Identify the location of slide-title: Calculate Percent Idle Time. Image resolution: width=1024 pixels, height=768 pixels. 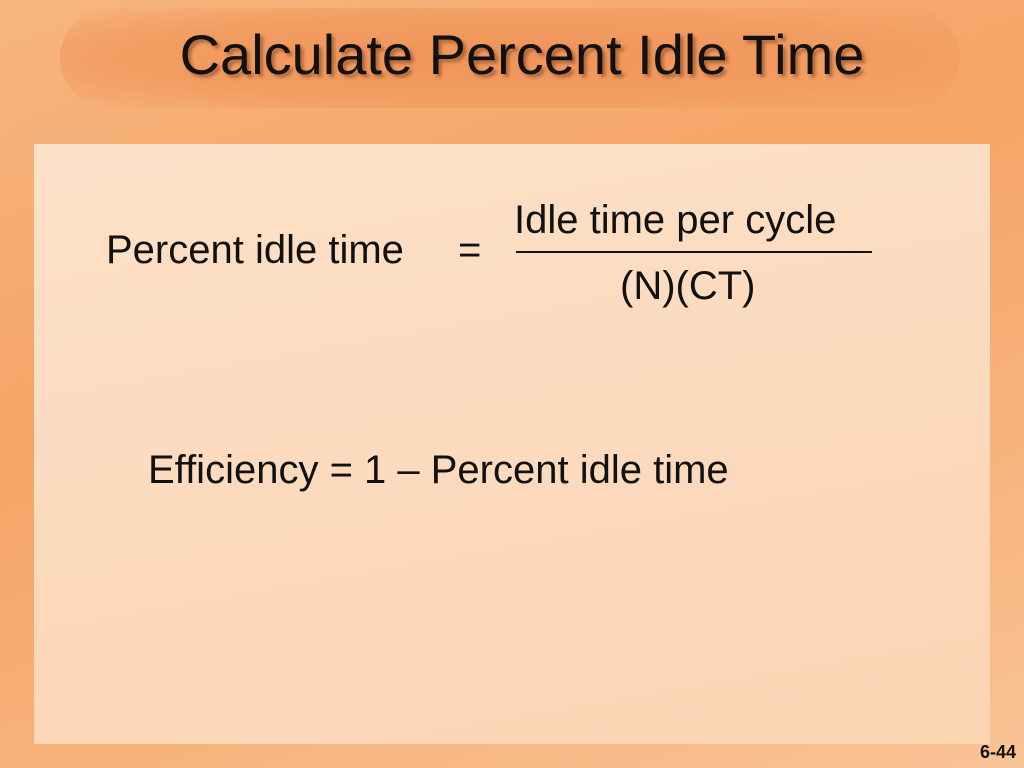
(522, 54).